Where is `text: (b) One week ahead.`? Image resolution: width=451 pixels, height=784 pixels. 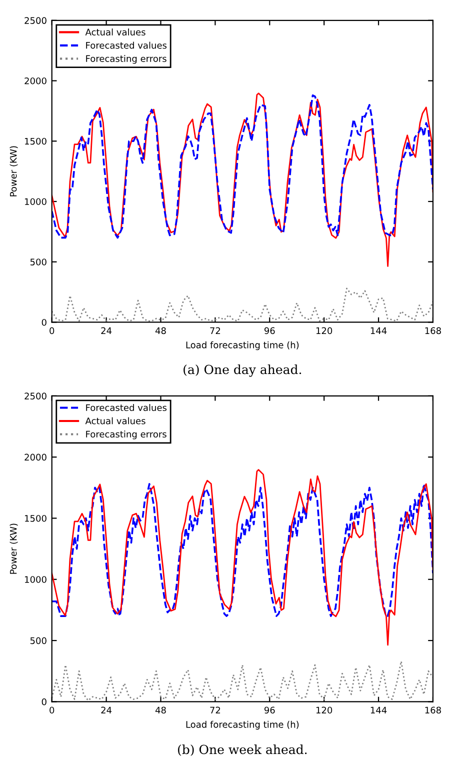 text: (b) One week ahead. is located at coordinates (242, 750).